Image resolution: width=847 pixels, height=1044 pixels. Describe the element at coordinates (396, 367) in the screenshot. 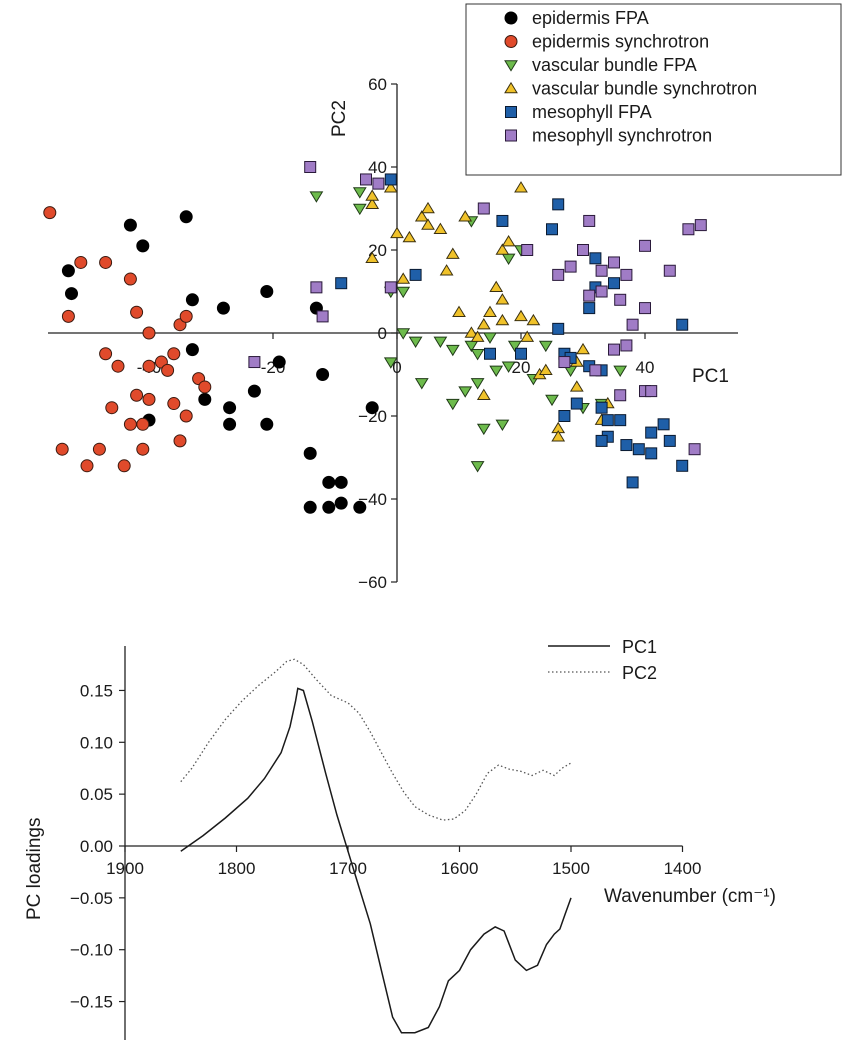

I see `scatter-x-tick-label: 0` at that location.